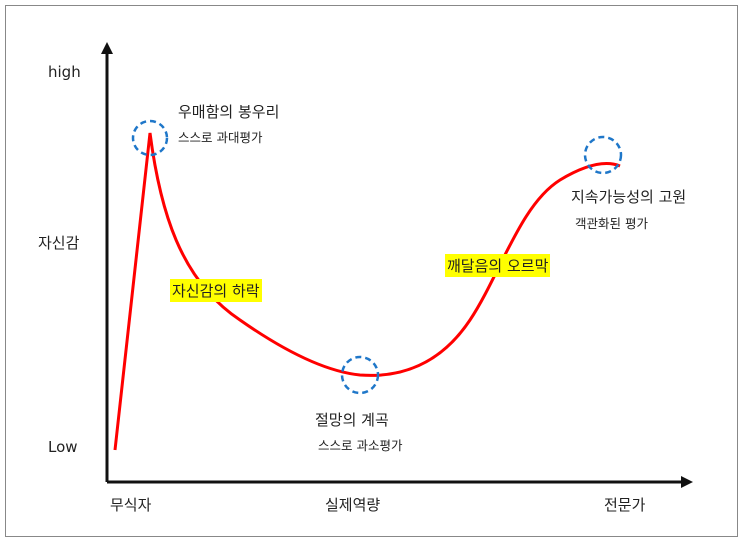  I want to click on peak-subtitle: 스스로 과대평가, so click(220, 137).